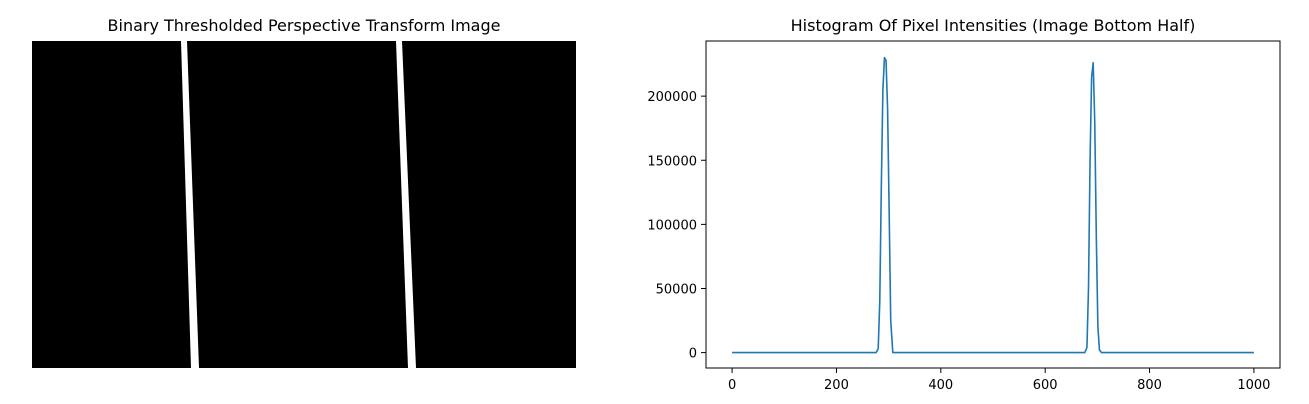  I want to click on lane-lines, so click(298, 204).